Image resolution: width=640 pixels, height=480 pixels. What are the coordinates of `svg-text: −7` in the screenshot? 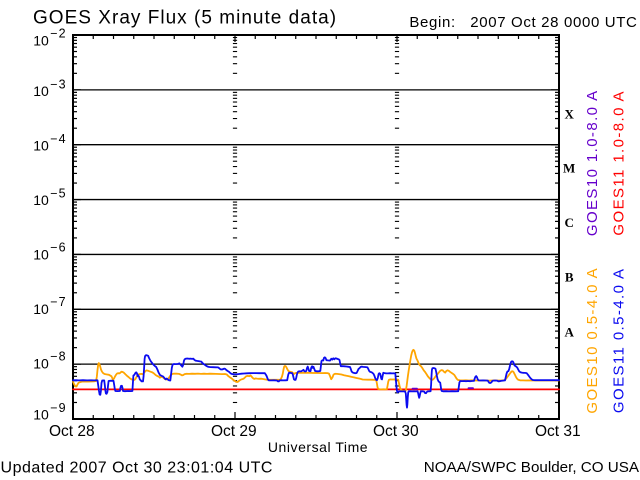 It's located at (58, 302).